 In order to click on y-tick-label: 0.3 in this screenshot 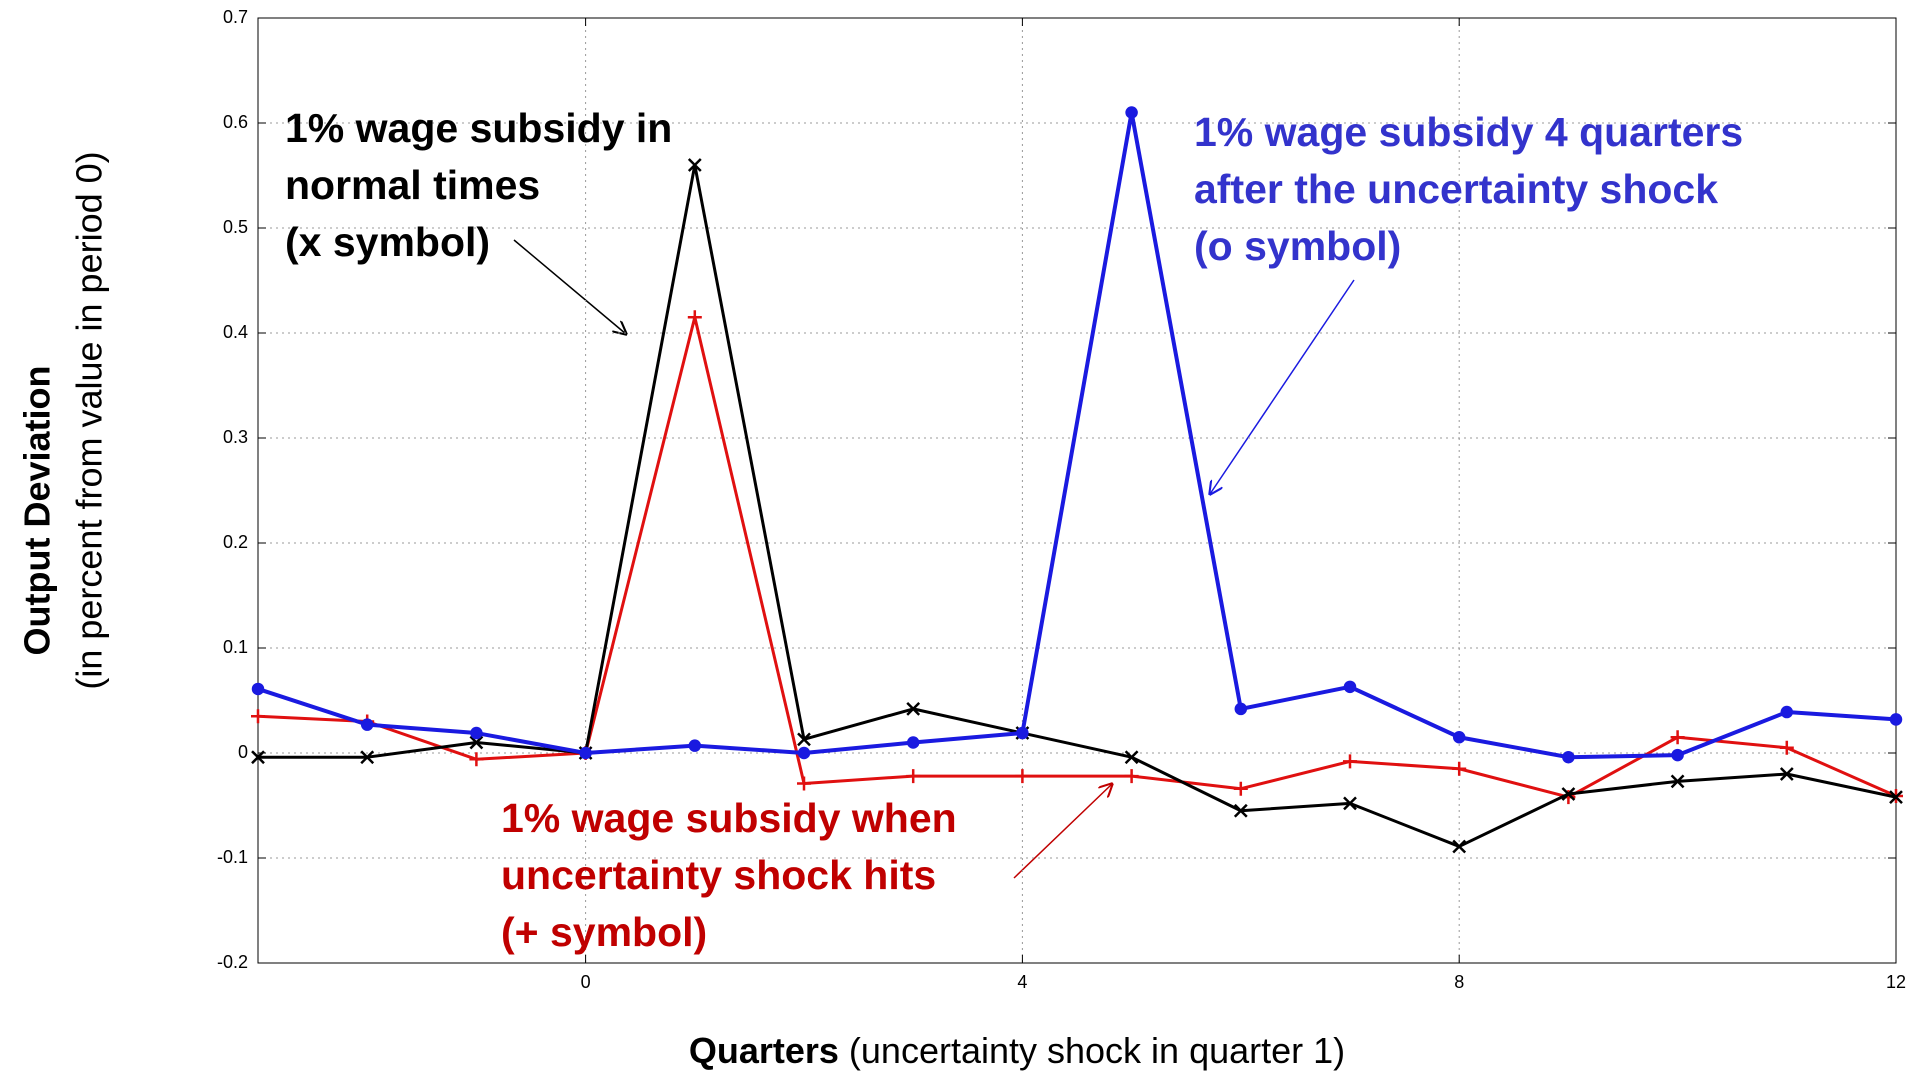, I will do `click(235, 437)`.